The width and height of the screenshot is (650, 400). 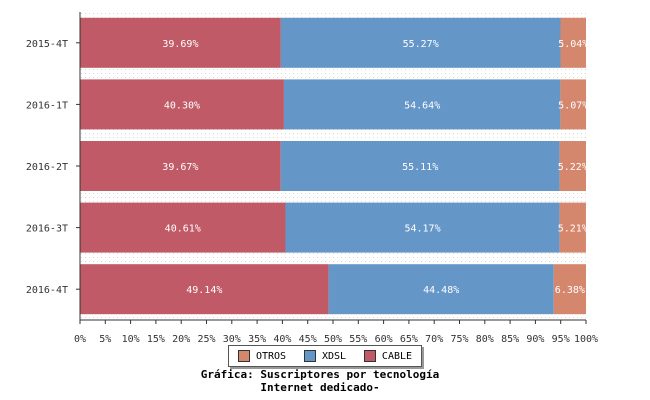 I want to click on data-label-otros: 5.04%, so click(x=573, y=44).